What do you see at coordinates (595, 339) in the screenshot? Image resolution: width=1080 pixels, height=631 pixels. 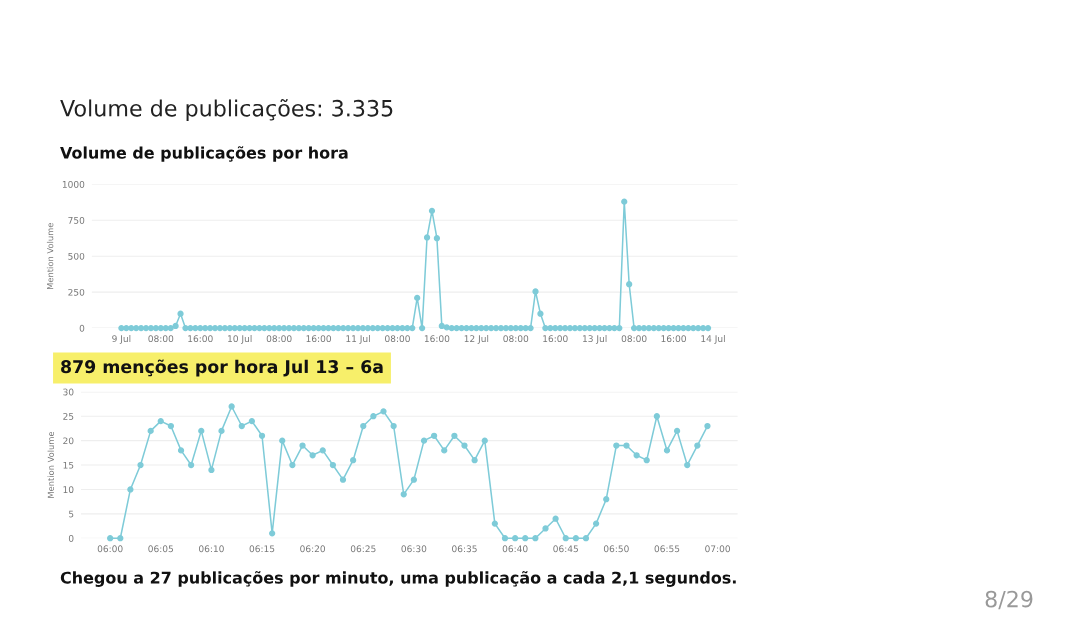 I see `x-tick-label: 13 Jul` at bounding box center [595, 339].